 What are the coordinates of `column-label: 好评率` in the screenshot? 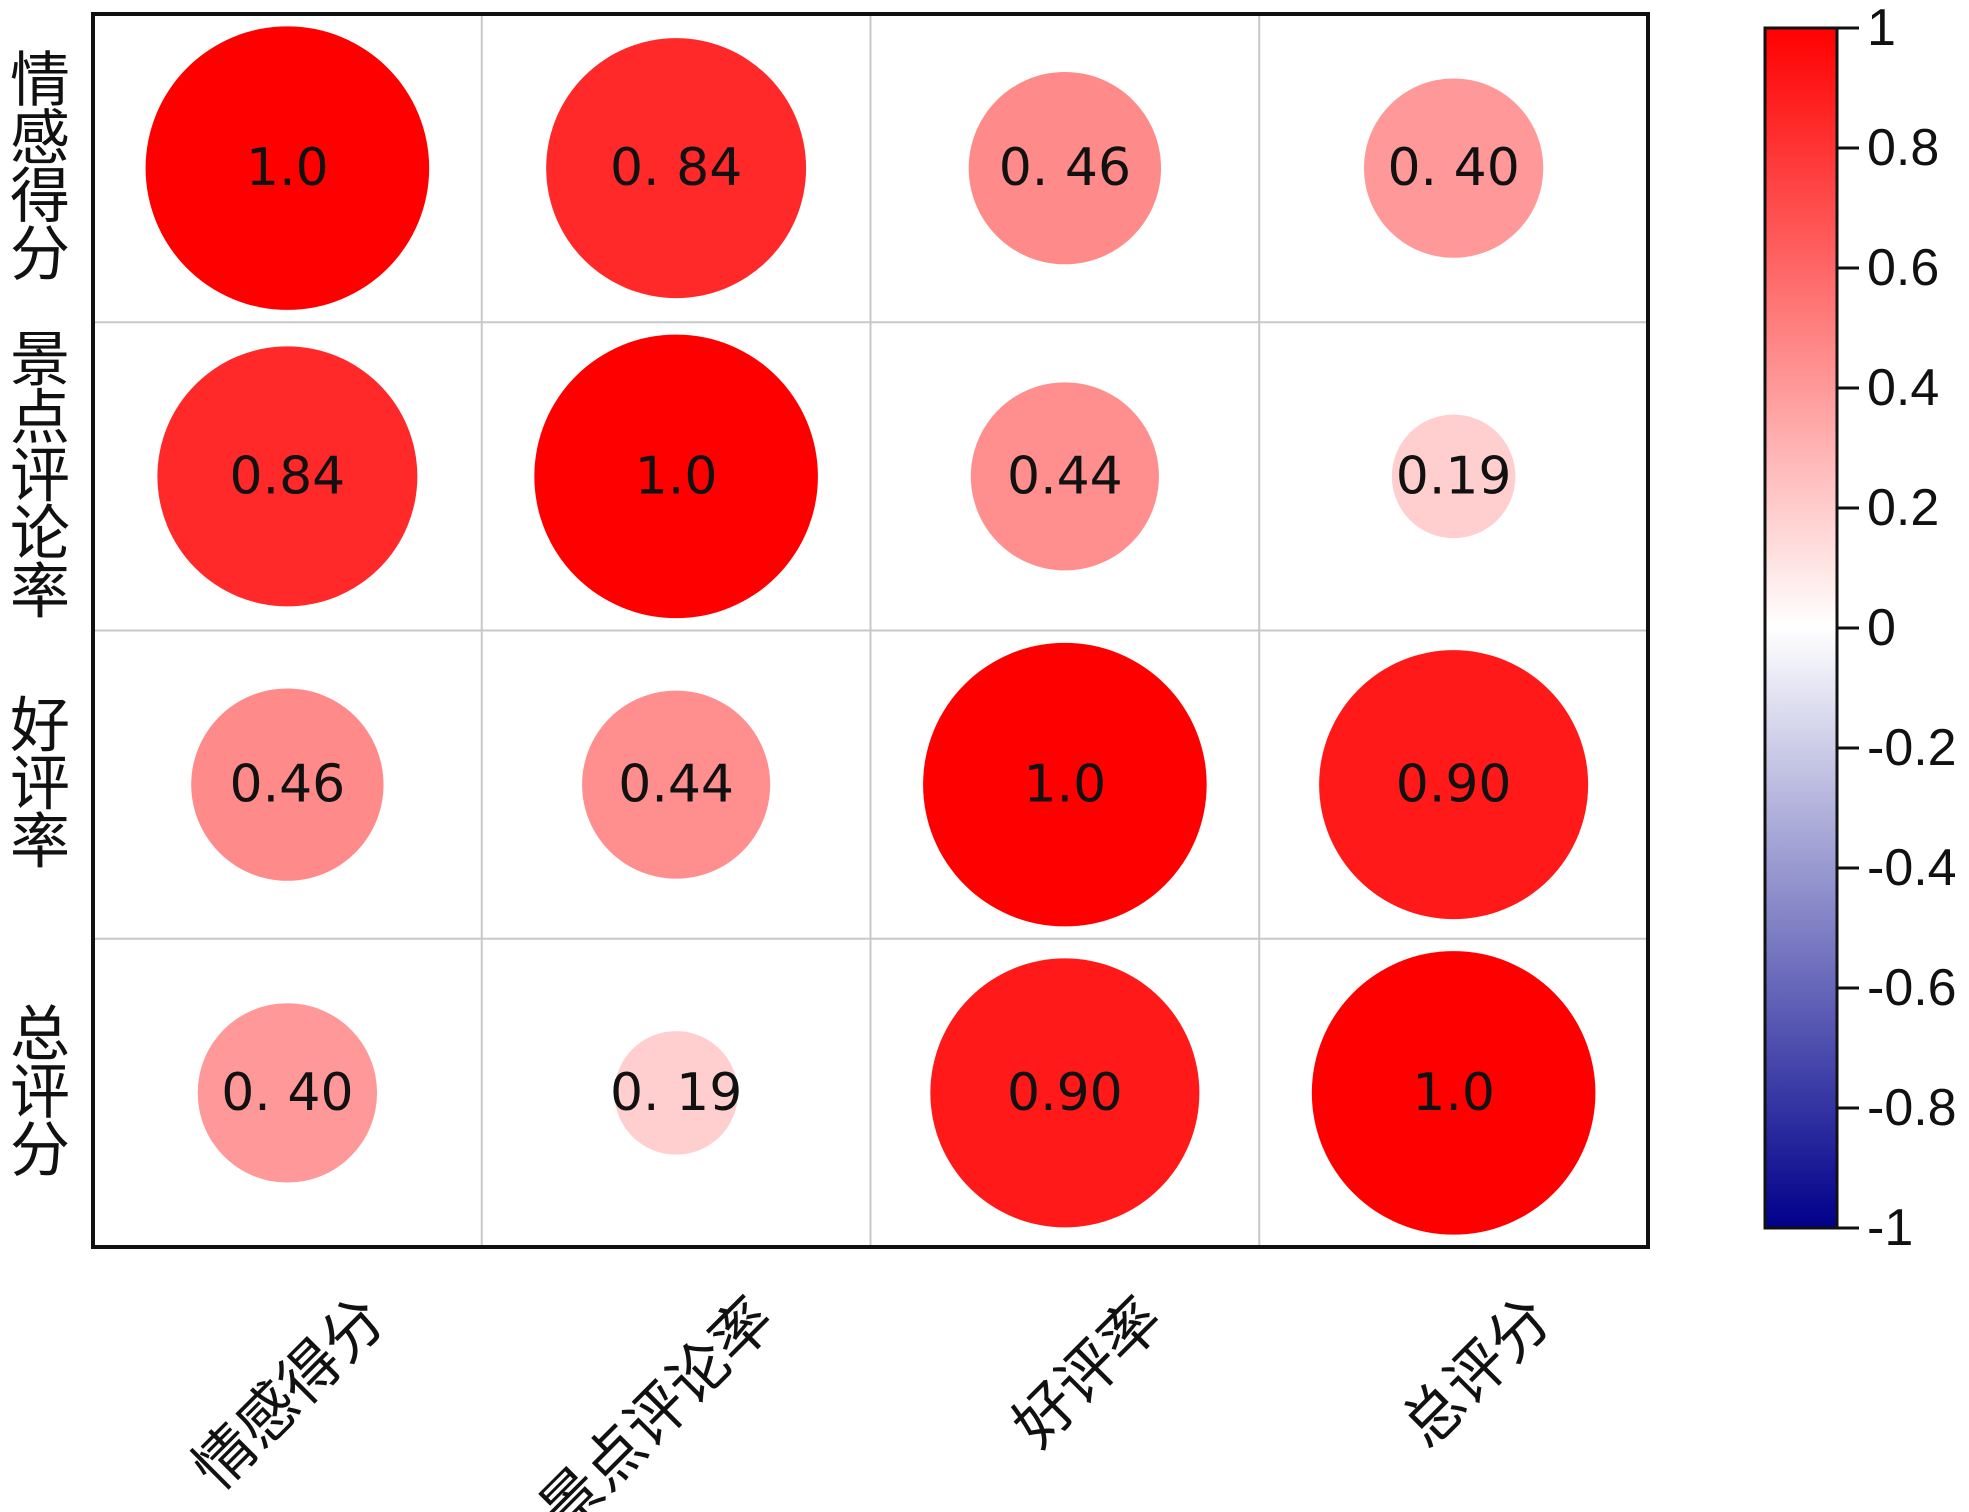 It's located at (1088, 1372).